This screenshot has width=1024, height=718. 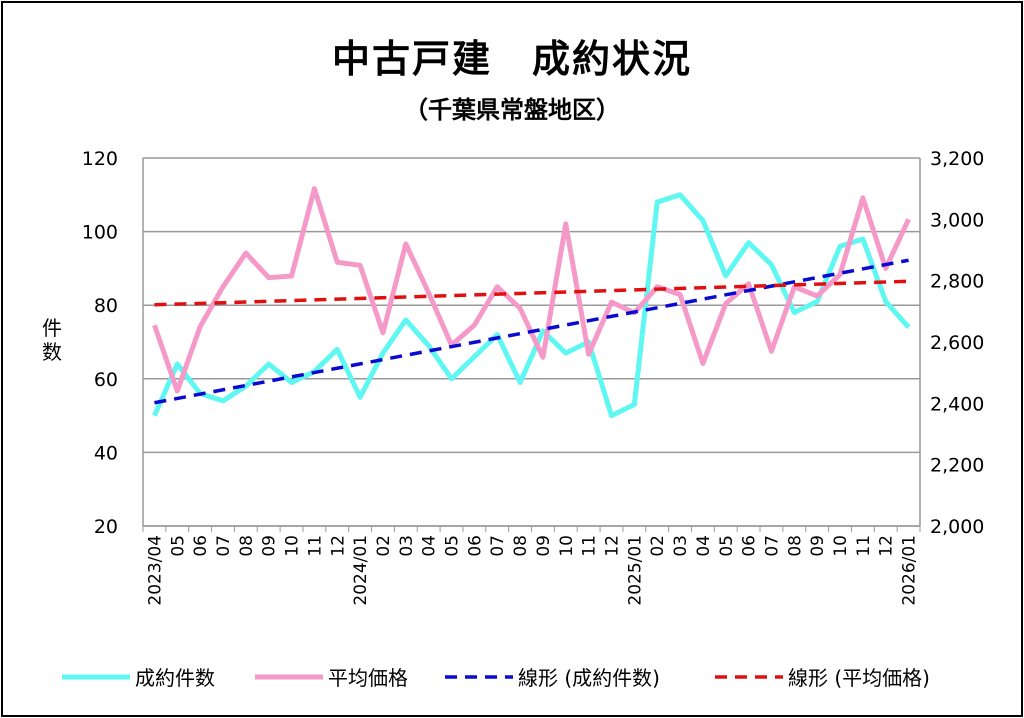 I want to click on y-left-tick-label: 40, so click(x=106, y=453).